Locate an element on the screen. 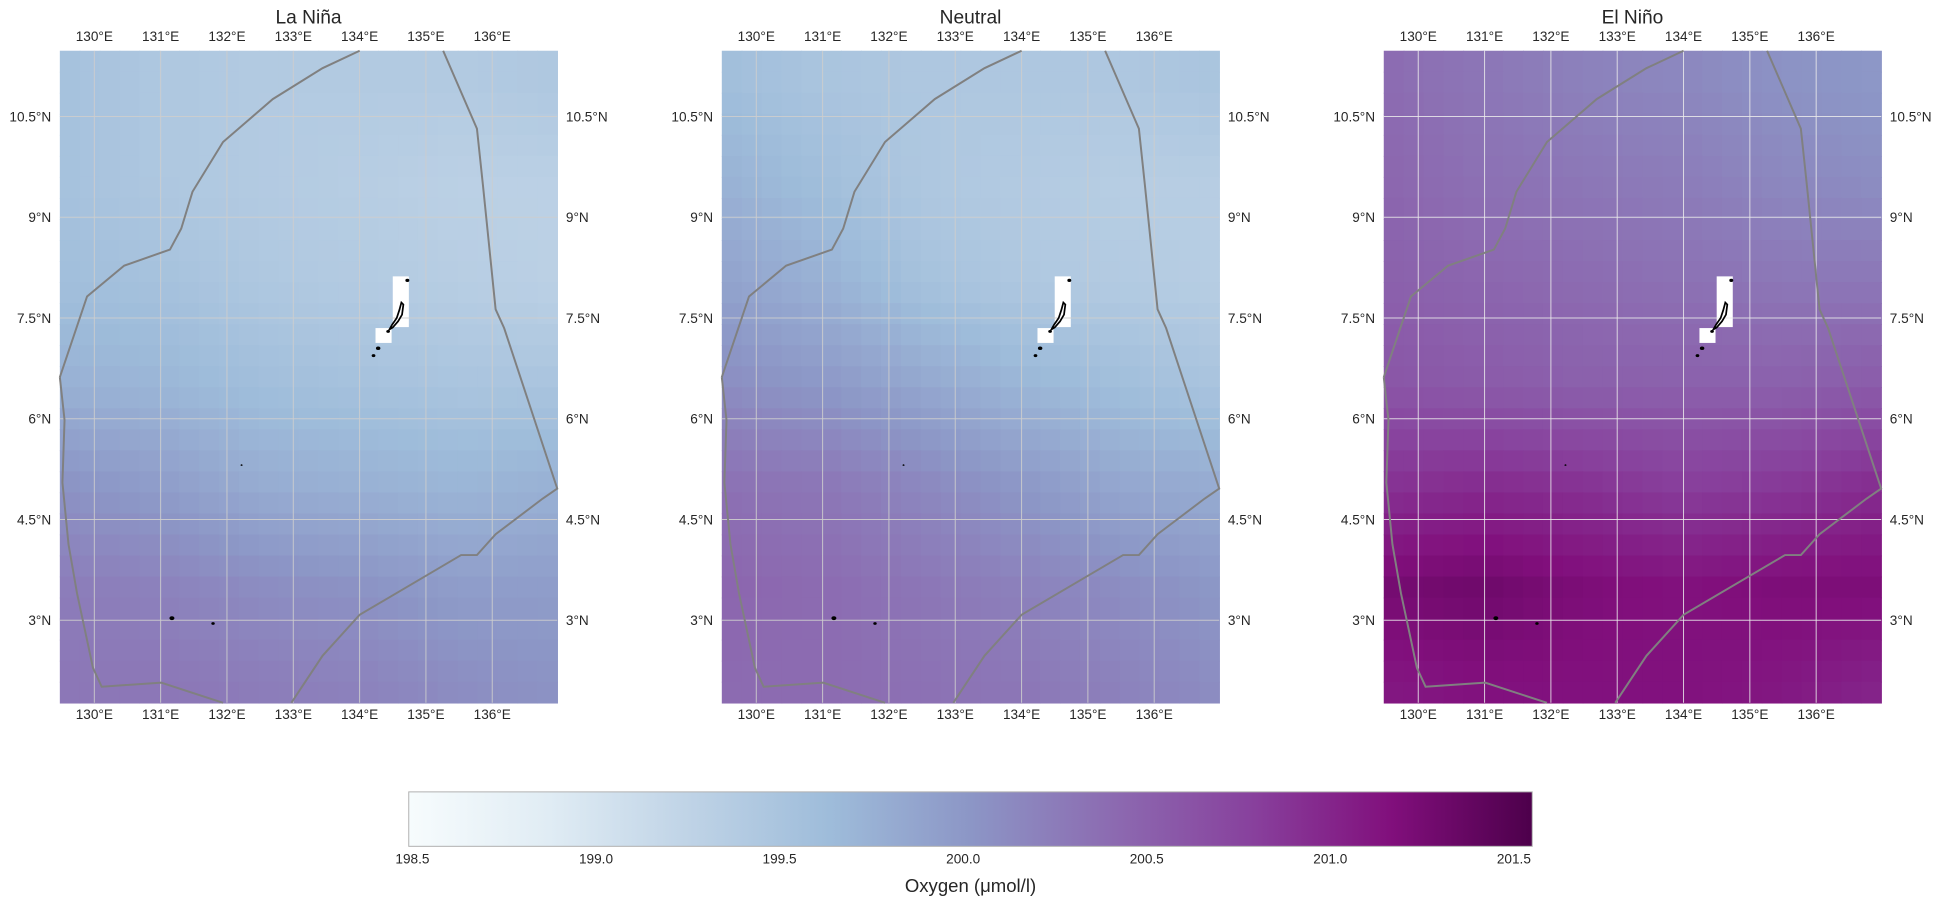 The image size is (1941, 902). lon-tick-label-bottom: 131°E is located at coordinates (822, 714).